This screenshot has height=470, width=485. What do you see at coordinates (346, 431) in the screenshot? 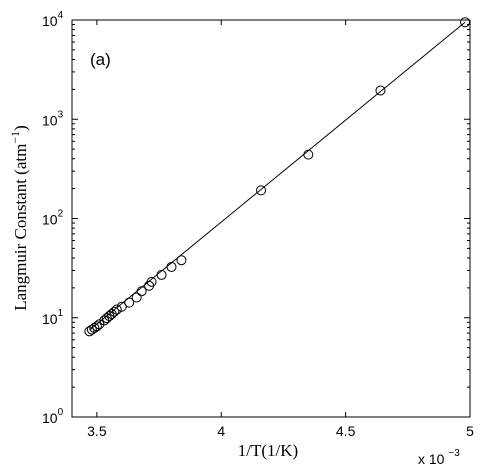
I see `x-tick-label: 4.5` at bounding box center [346, 431].